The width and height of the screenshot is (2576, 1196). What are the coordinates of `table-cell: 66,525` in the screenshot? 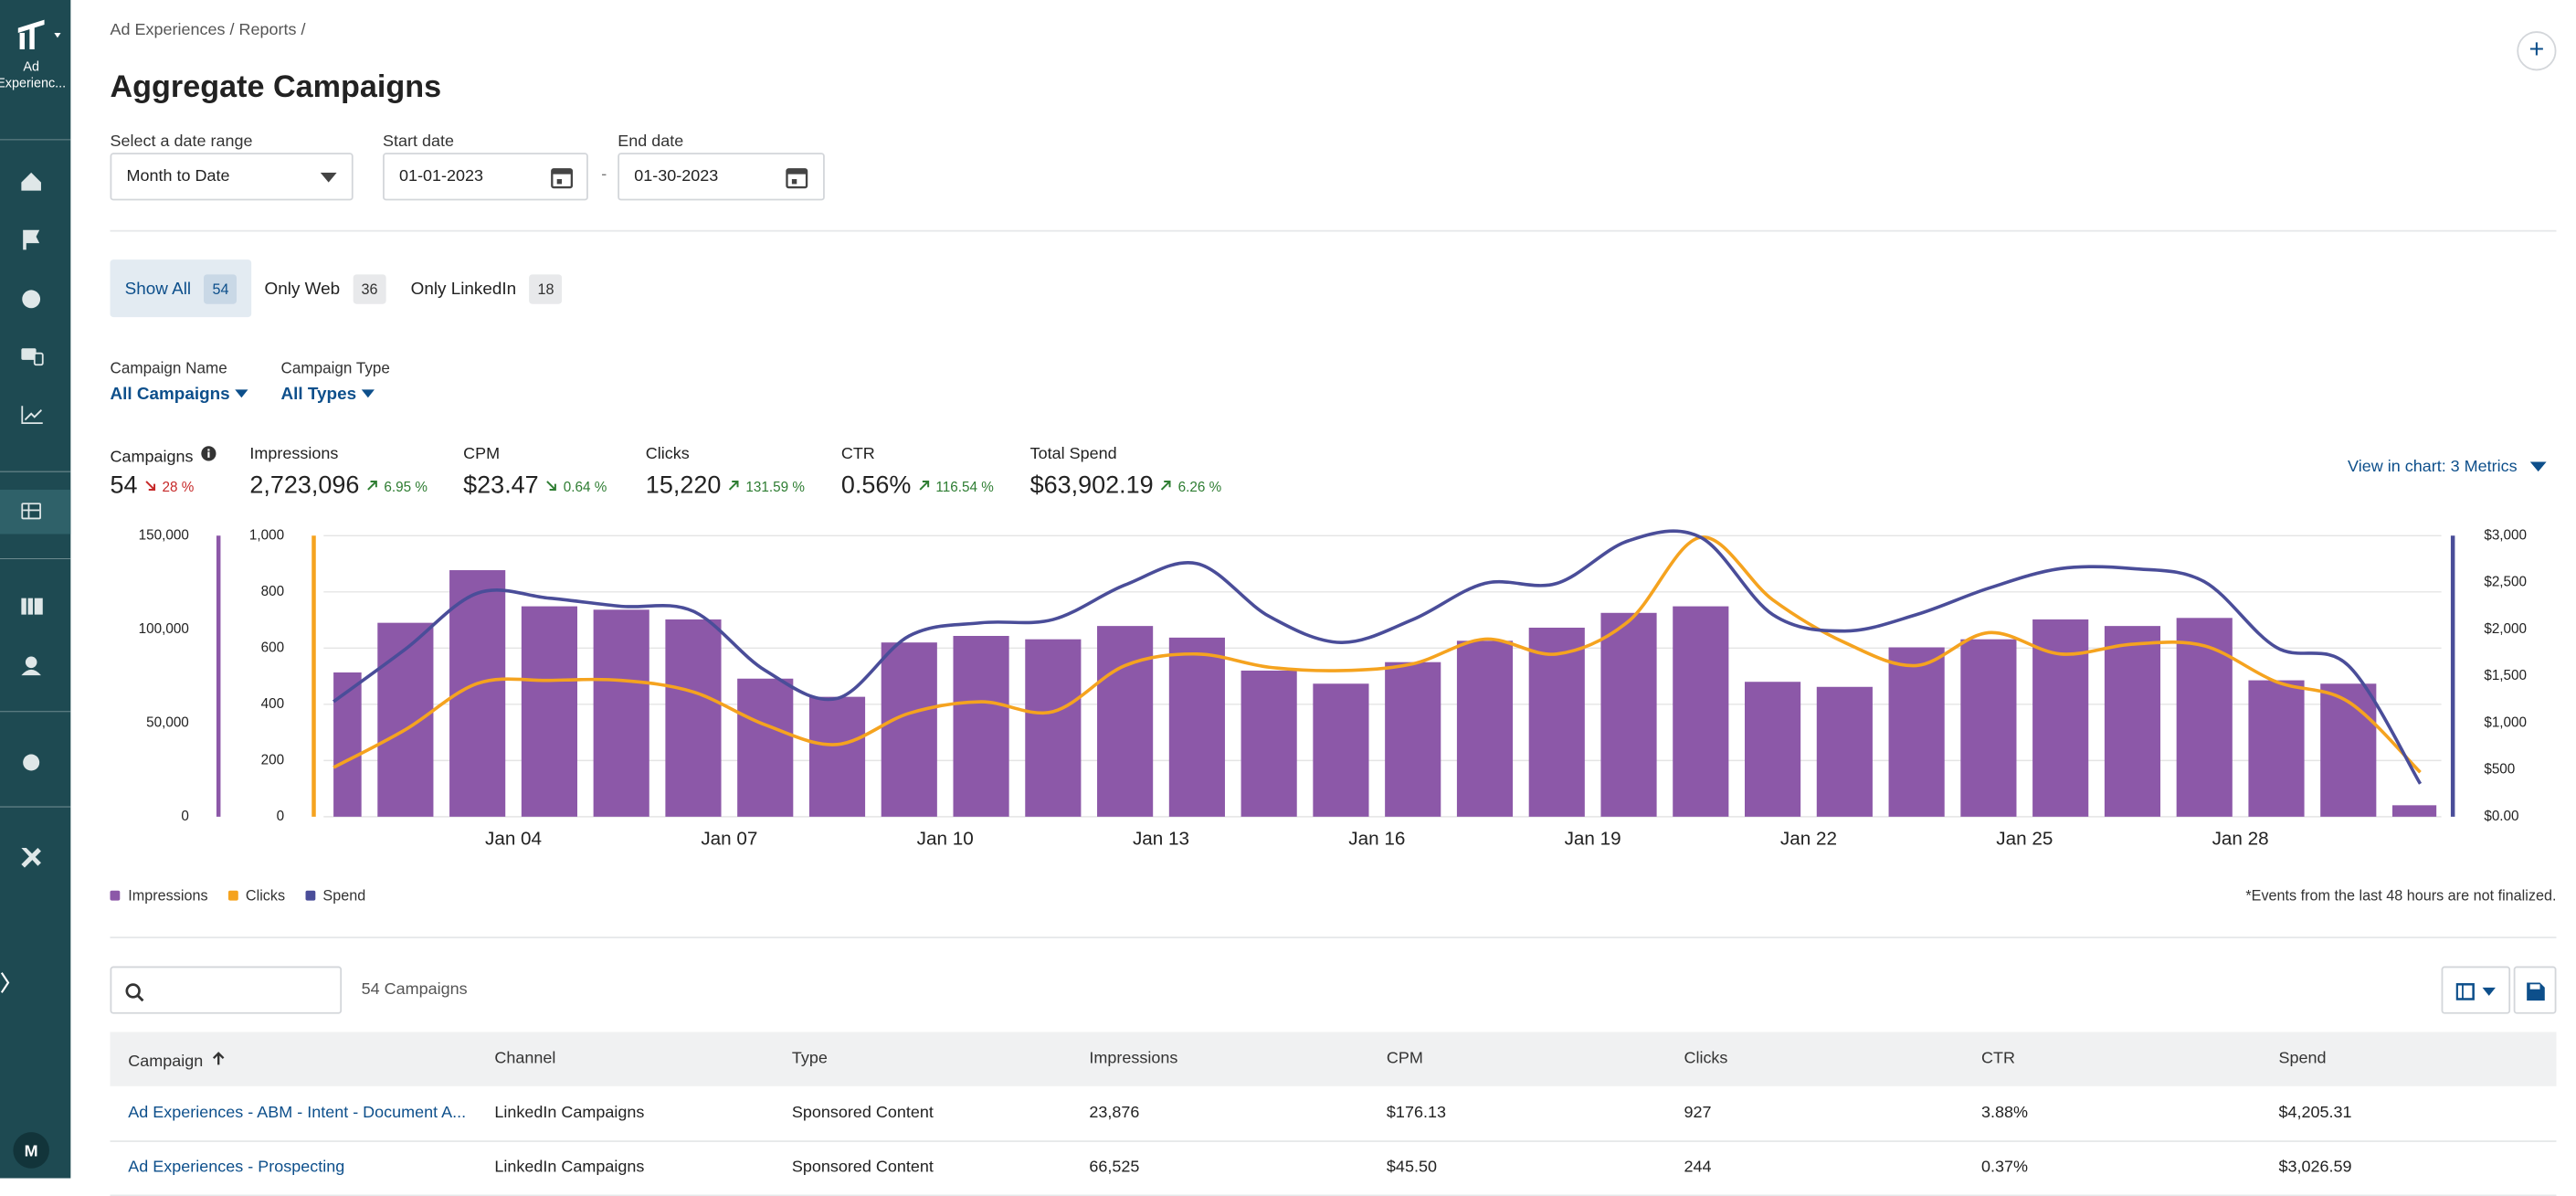 It's located at (1114, 1167).